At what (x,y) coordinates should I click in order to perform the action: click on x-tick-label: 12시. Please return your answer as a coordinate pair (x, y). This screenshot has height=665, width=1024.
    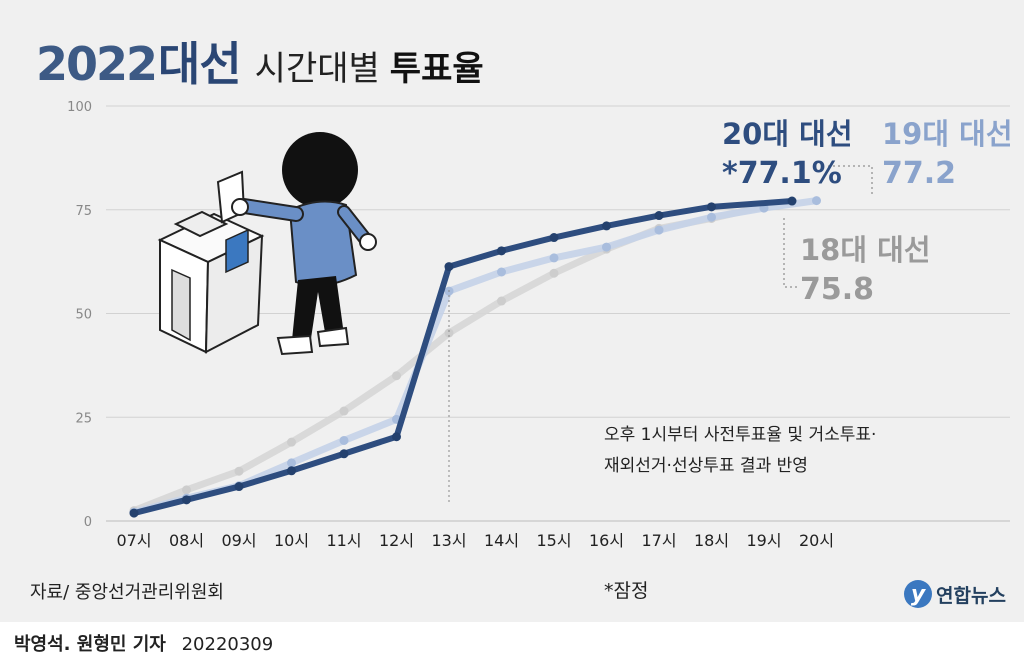
    Looking at the image, I should click on (396, 540).